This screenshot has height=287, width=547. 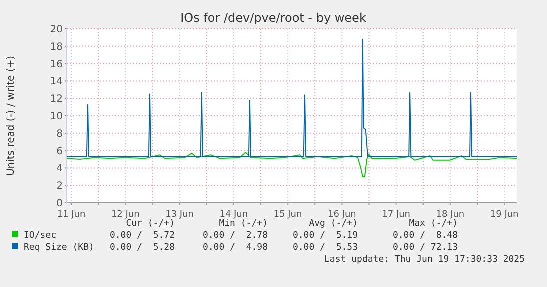 I want to click on x-tick-label: 12 Jun, so click(x=125, y=215).